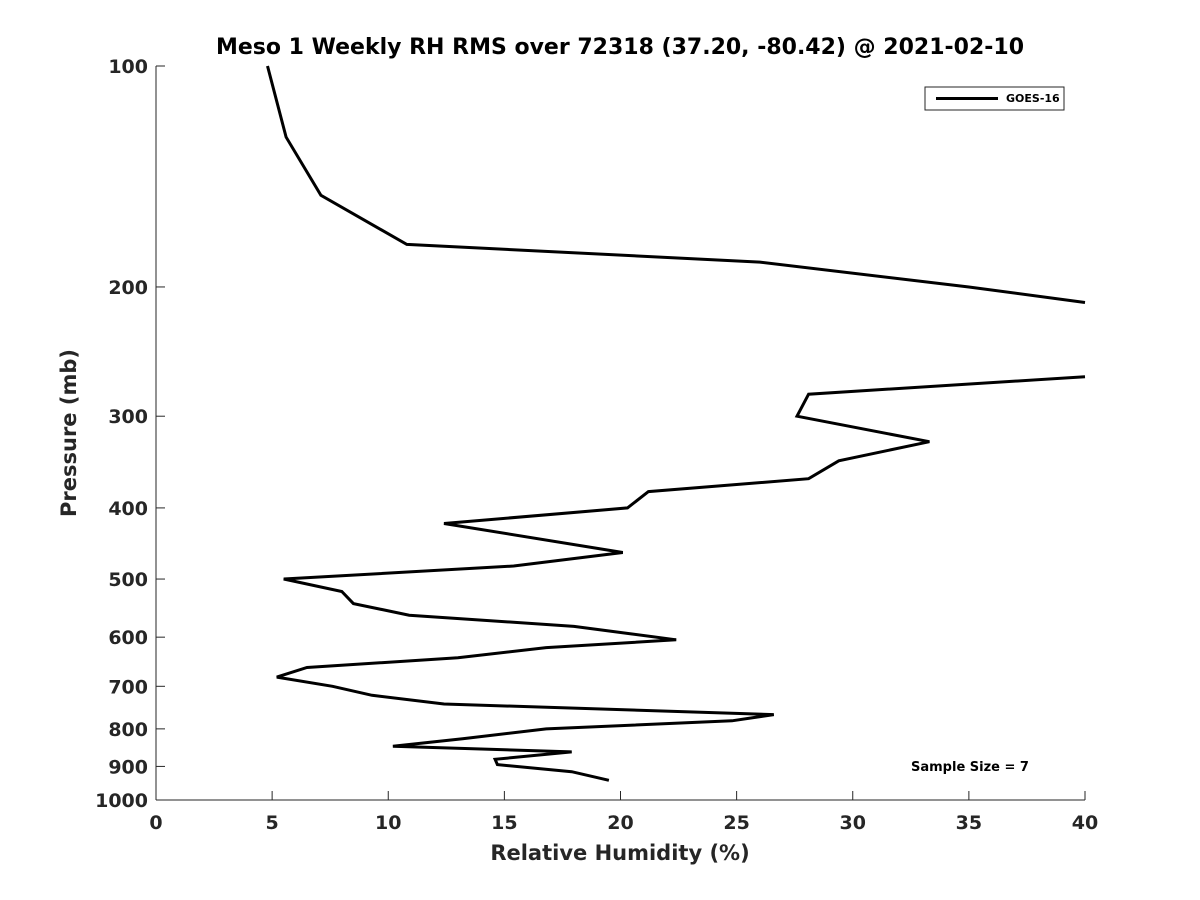  What do you see at coordinates (736, 823) in the screenshot?
I see `x-tick-label: 25` at bounding box center [736, 823].